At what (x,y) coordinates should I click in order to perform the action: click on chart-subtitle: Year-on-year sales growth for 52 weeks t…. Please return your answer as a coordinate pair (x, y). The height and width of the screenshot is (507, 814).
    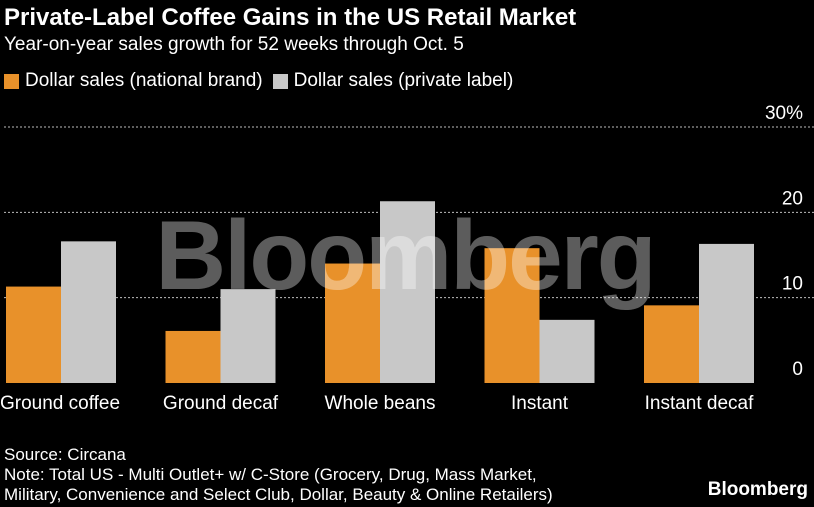
    Looking at the image, I should click on (234, 44).